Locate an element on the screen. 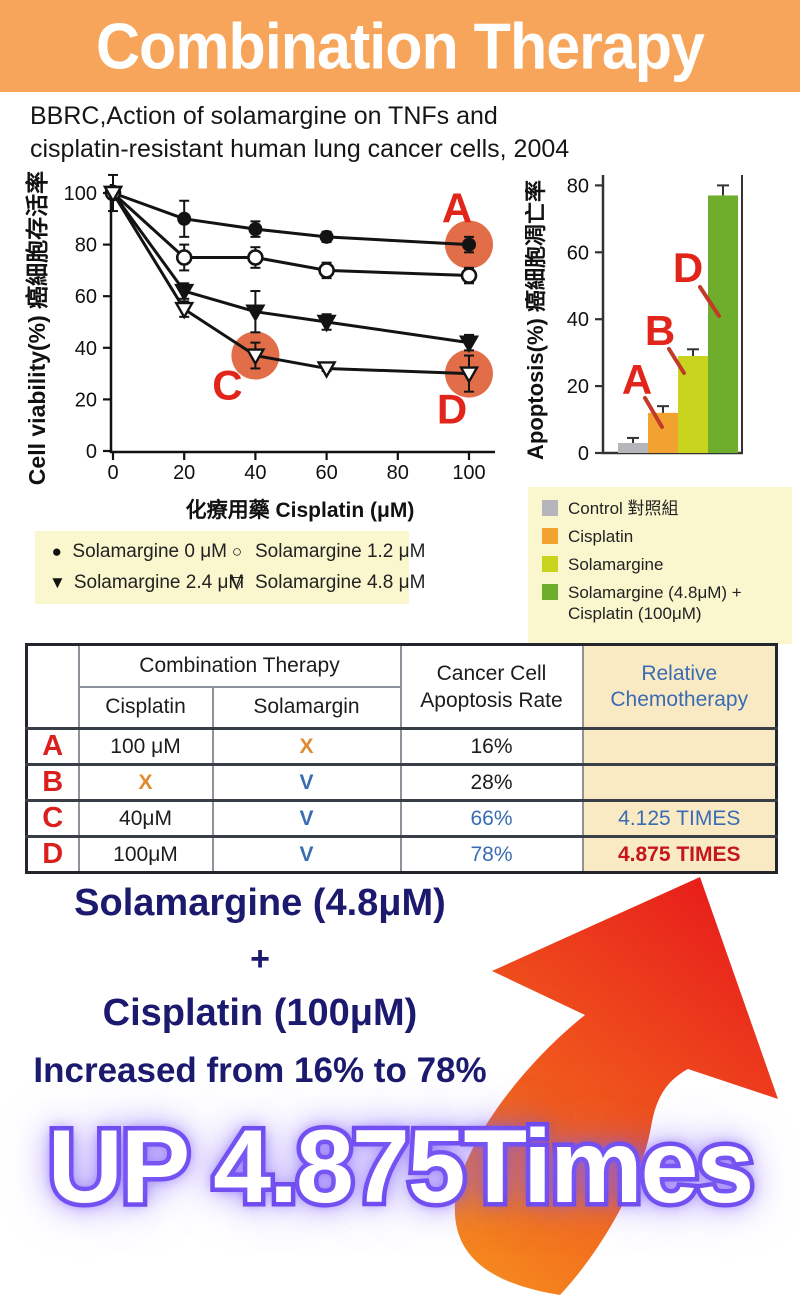  apoptosis-rate: 28% is located at coordinates (491, 782).